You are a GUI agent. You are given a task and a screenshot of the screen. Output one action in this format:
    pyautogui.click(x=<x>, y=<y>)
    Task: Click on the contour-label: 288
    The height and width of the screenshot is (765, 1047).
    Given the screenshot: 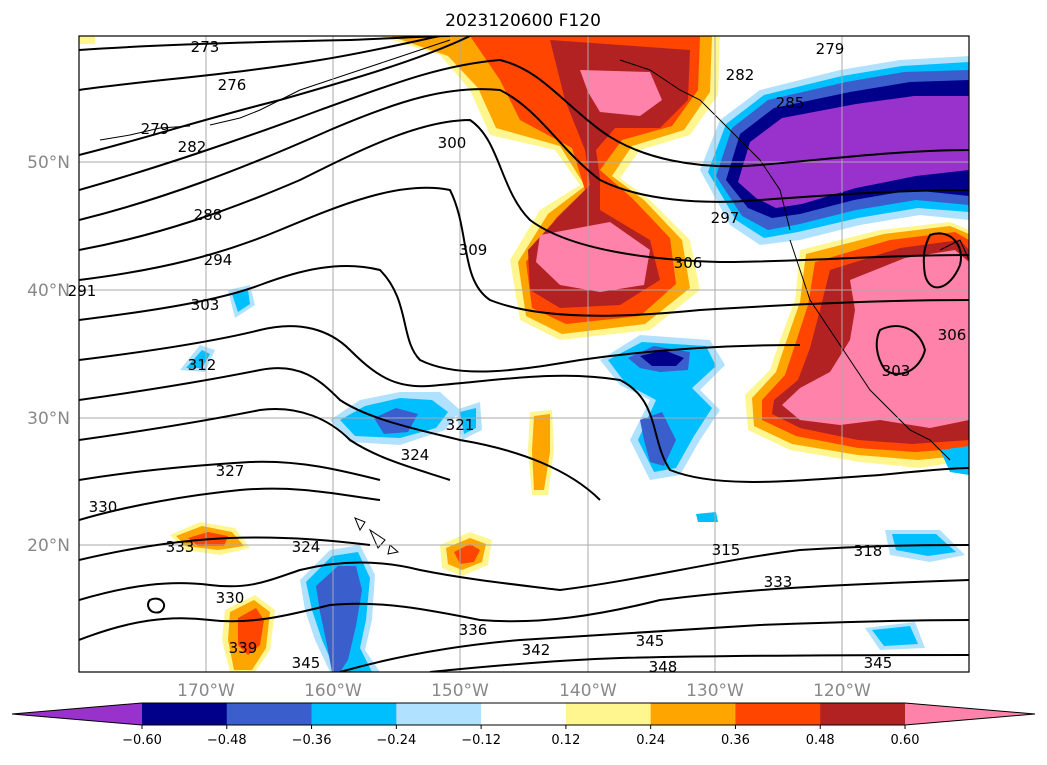 What is the action you would take?
    pyautogui.click(x=208, y=215)
    